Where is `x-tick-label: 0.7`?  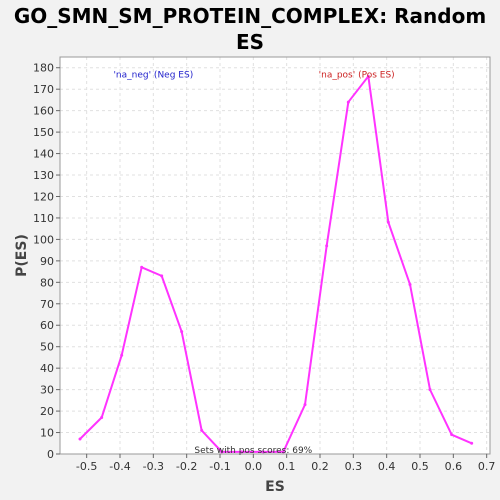 x-tick-label: 0.7 is located at coordinates (487, 466).